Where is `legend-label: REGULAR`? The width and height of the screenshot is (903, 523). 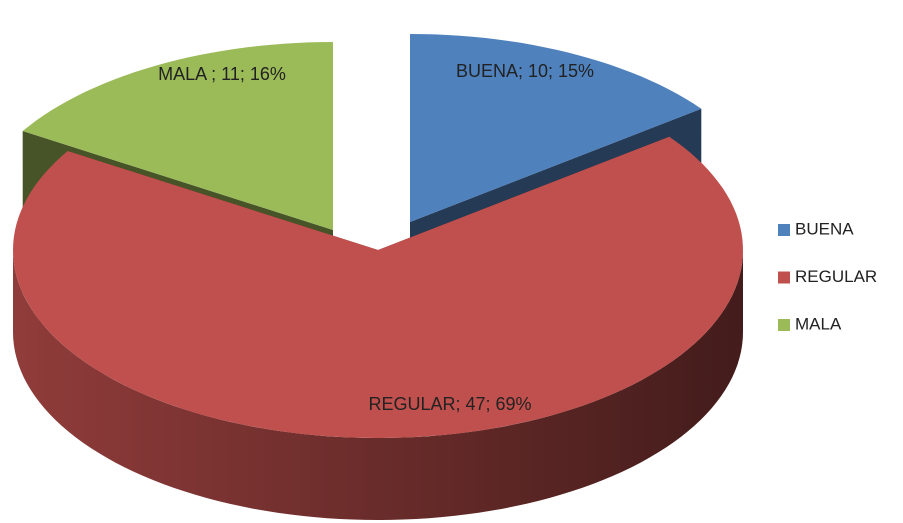 legend-label: REGULAR is located at coordinates (836, 276).